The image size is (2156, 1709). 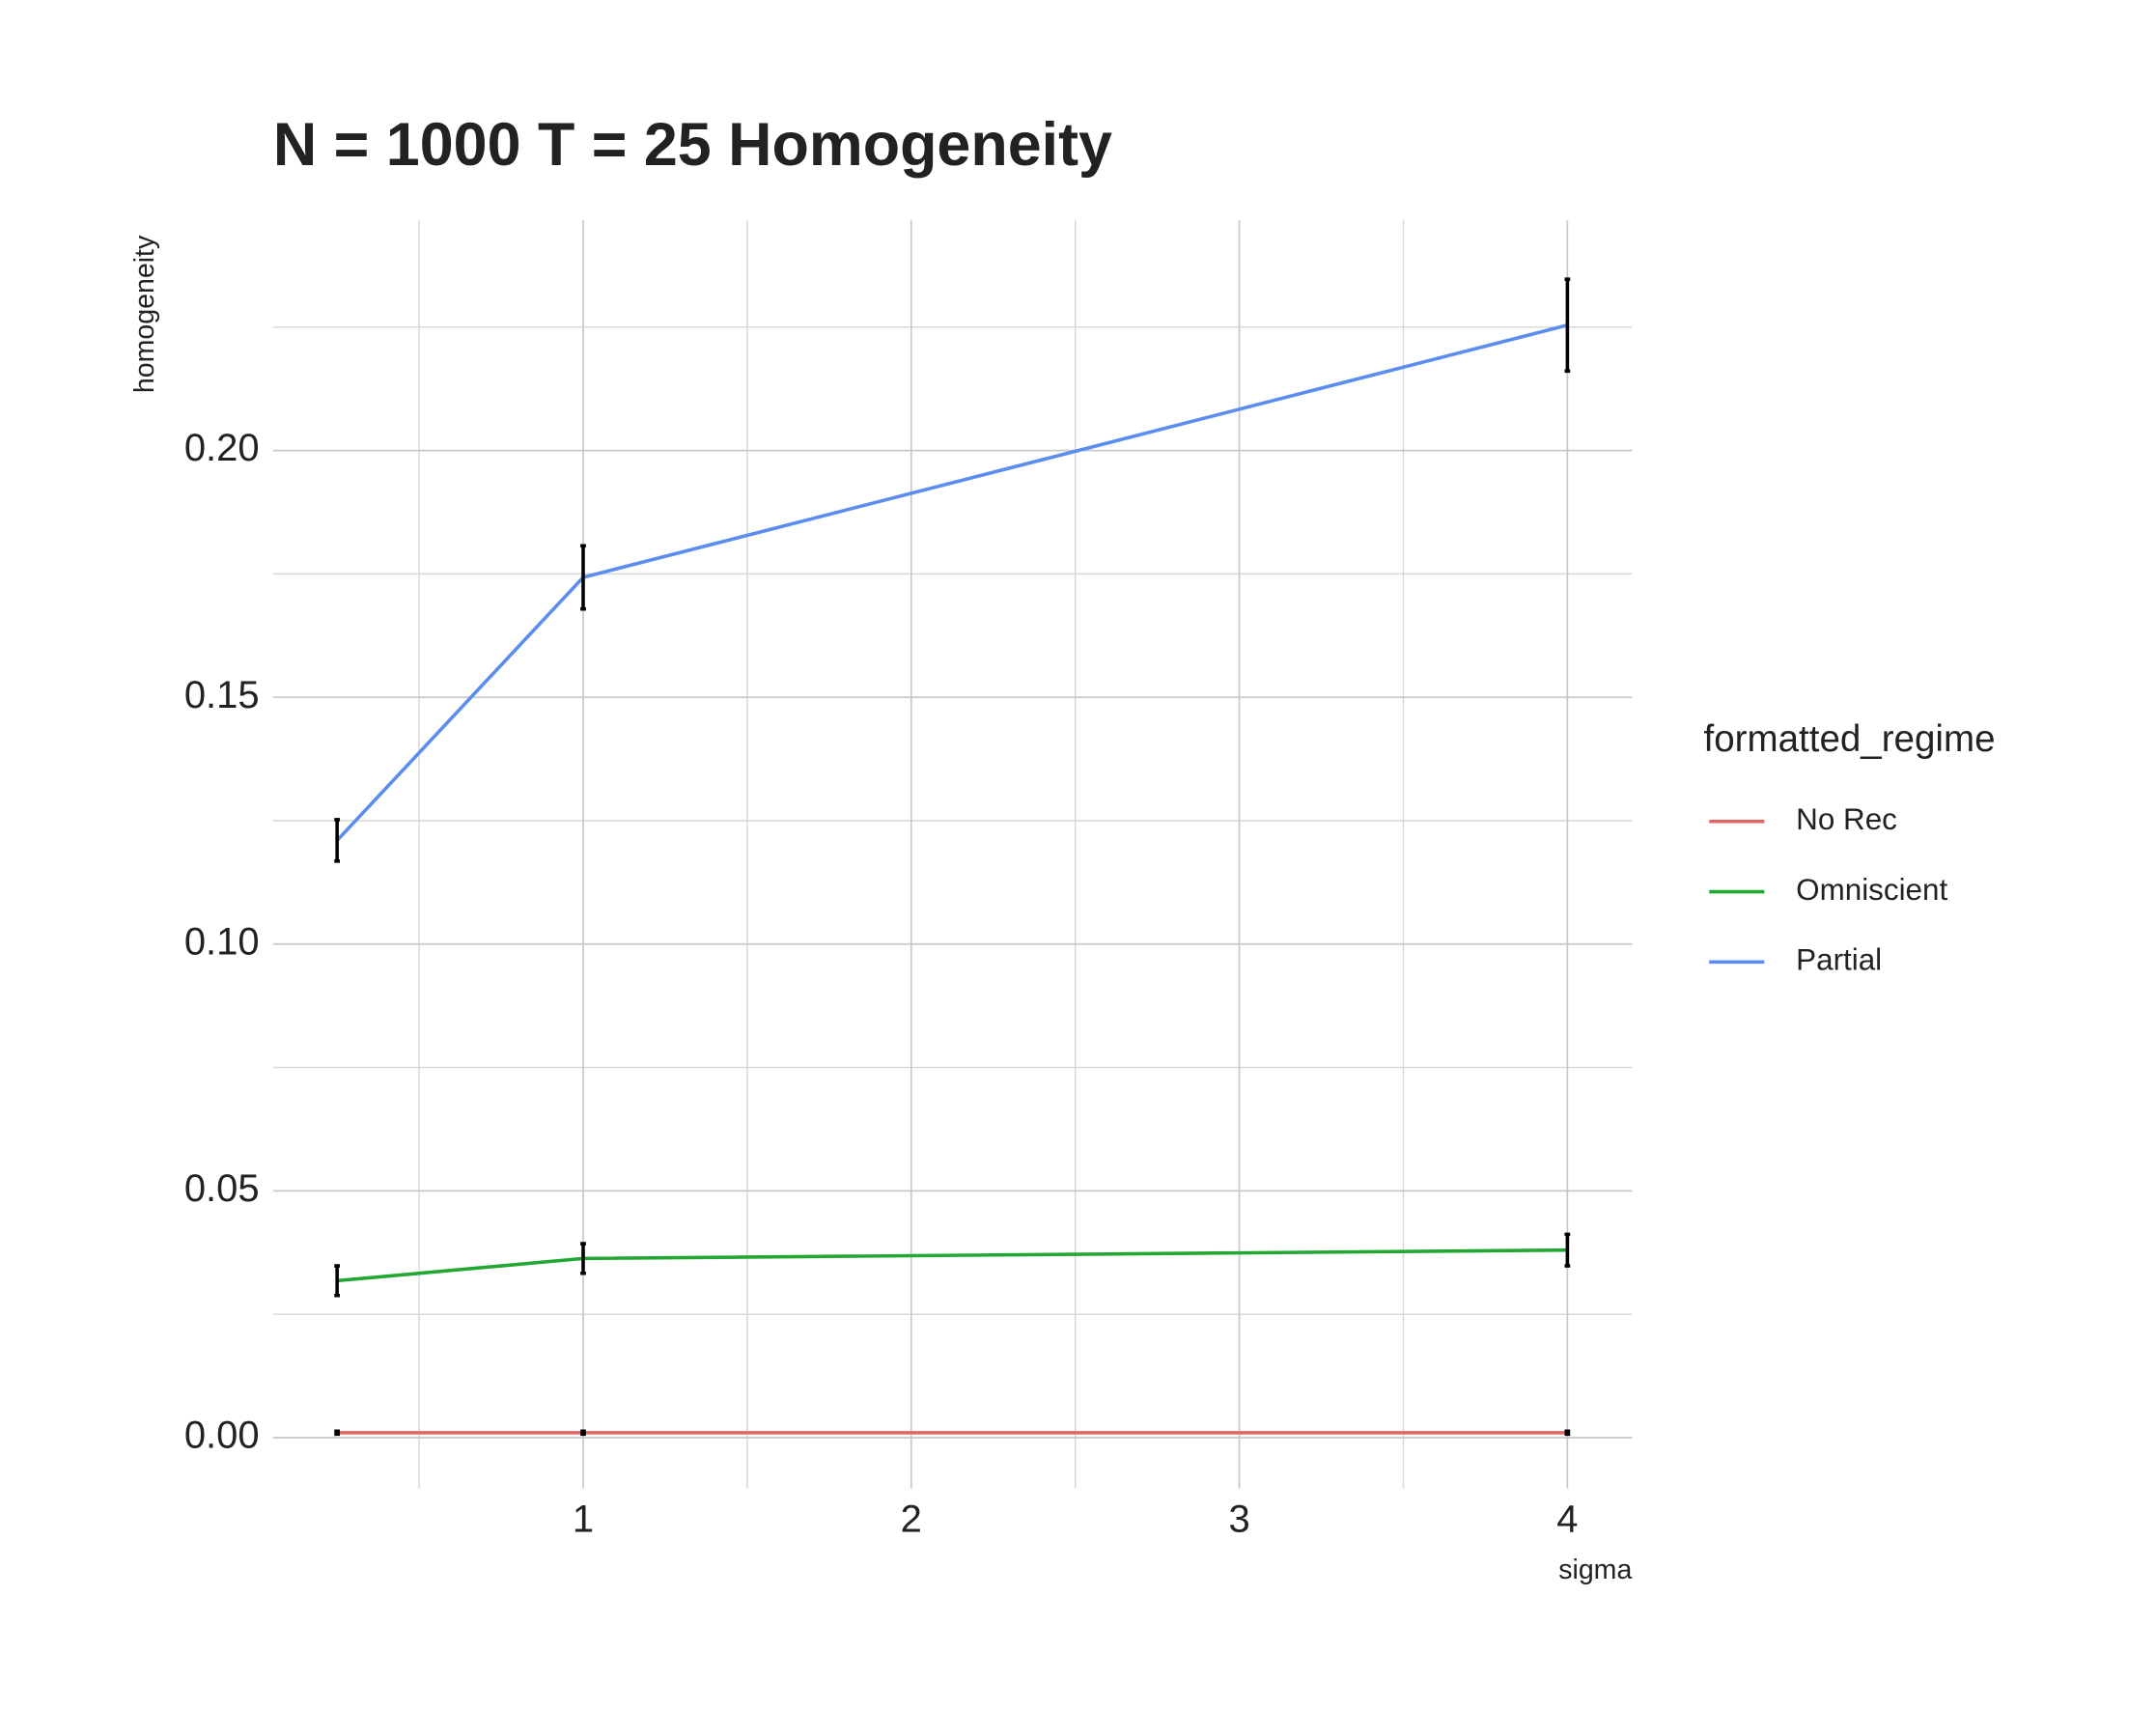 I want to click on legend-label: Partial, so click(x=1839, y=960).